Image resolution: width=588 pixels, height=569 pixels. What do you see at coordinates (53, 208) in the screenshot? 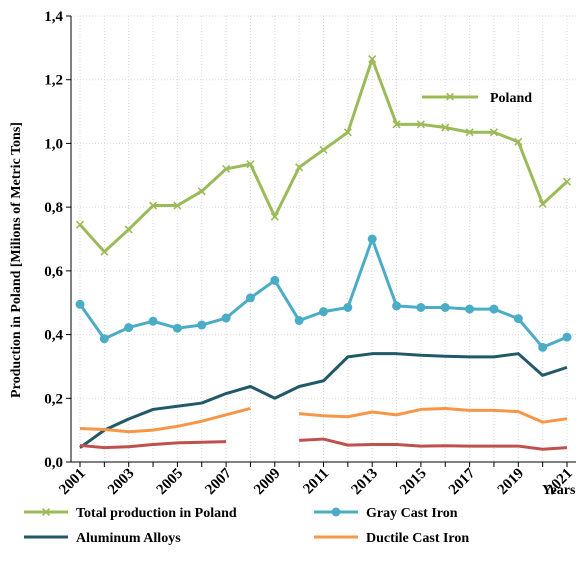
I see `y-tick-label: 0,8` at bounding box center [53, 208].